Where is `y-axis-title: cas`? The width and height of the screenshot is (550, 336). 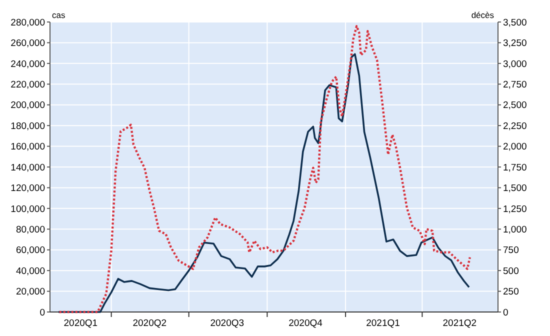 y-axis-title: cas is located at coordinates (59, 15).